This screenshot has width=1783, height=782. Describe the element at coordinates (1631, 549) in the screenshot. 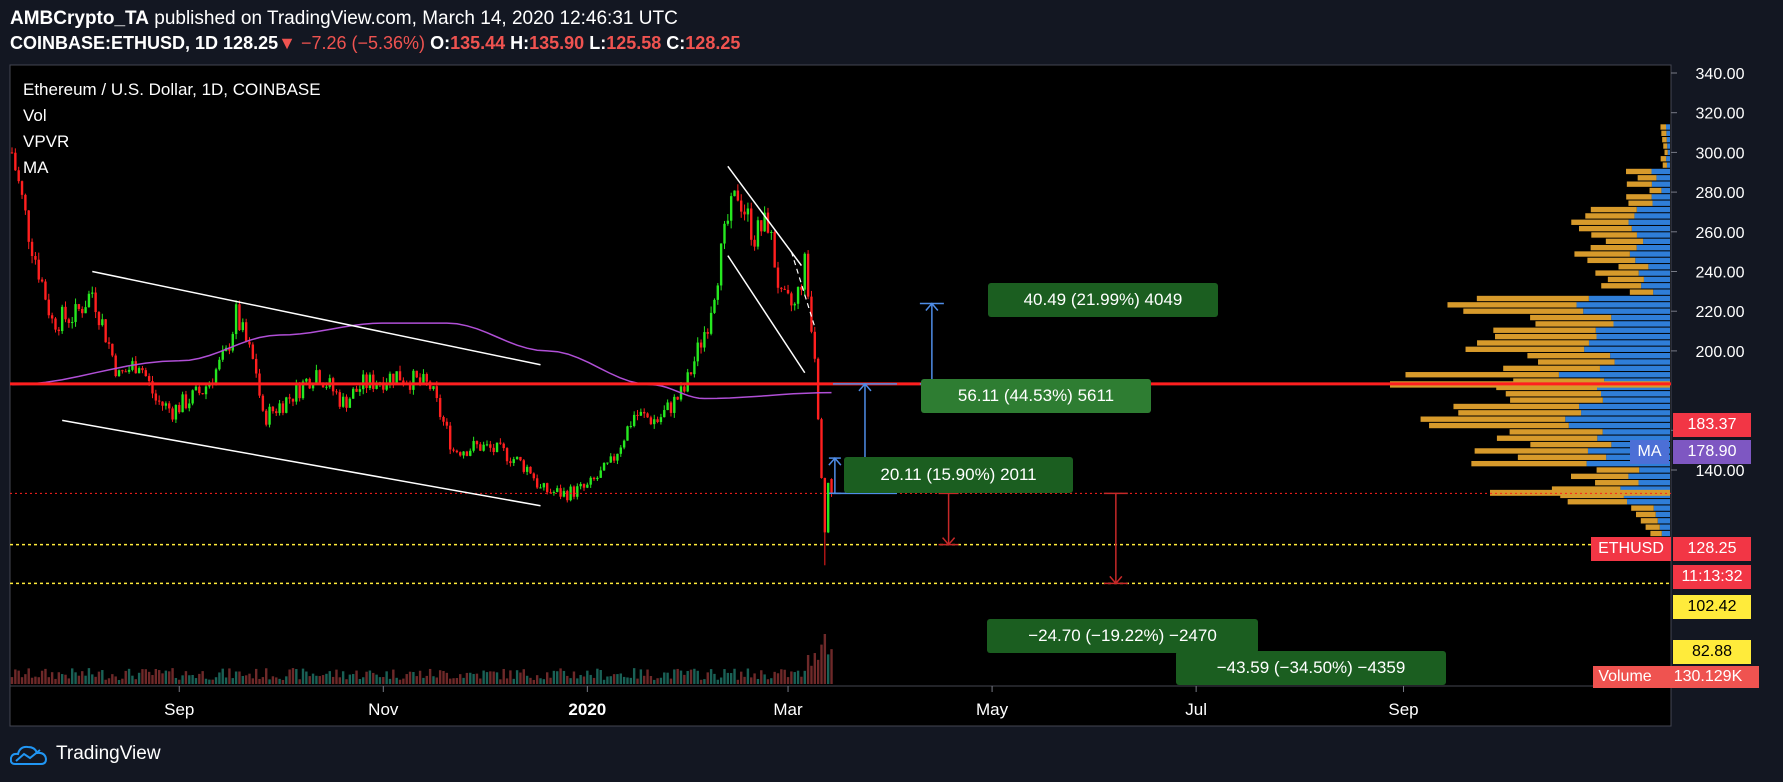

I see `symbol-tag: ETHUSD` at that location.